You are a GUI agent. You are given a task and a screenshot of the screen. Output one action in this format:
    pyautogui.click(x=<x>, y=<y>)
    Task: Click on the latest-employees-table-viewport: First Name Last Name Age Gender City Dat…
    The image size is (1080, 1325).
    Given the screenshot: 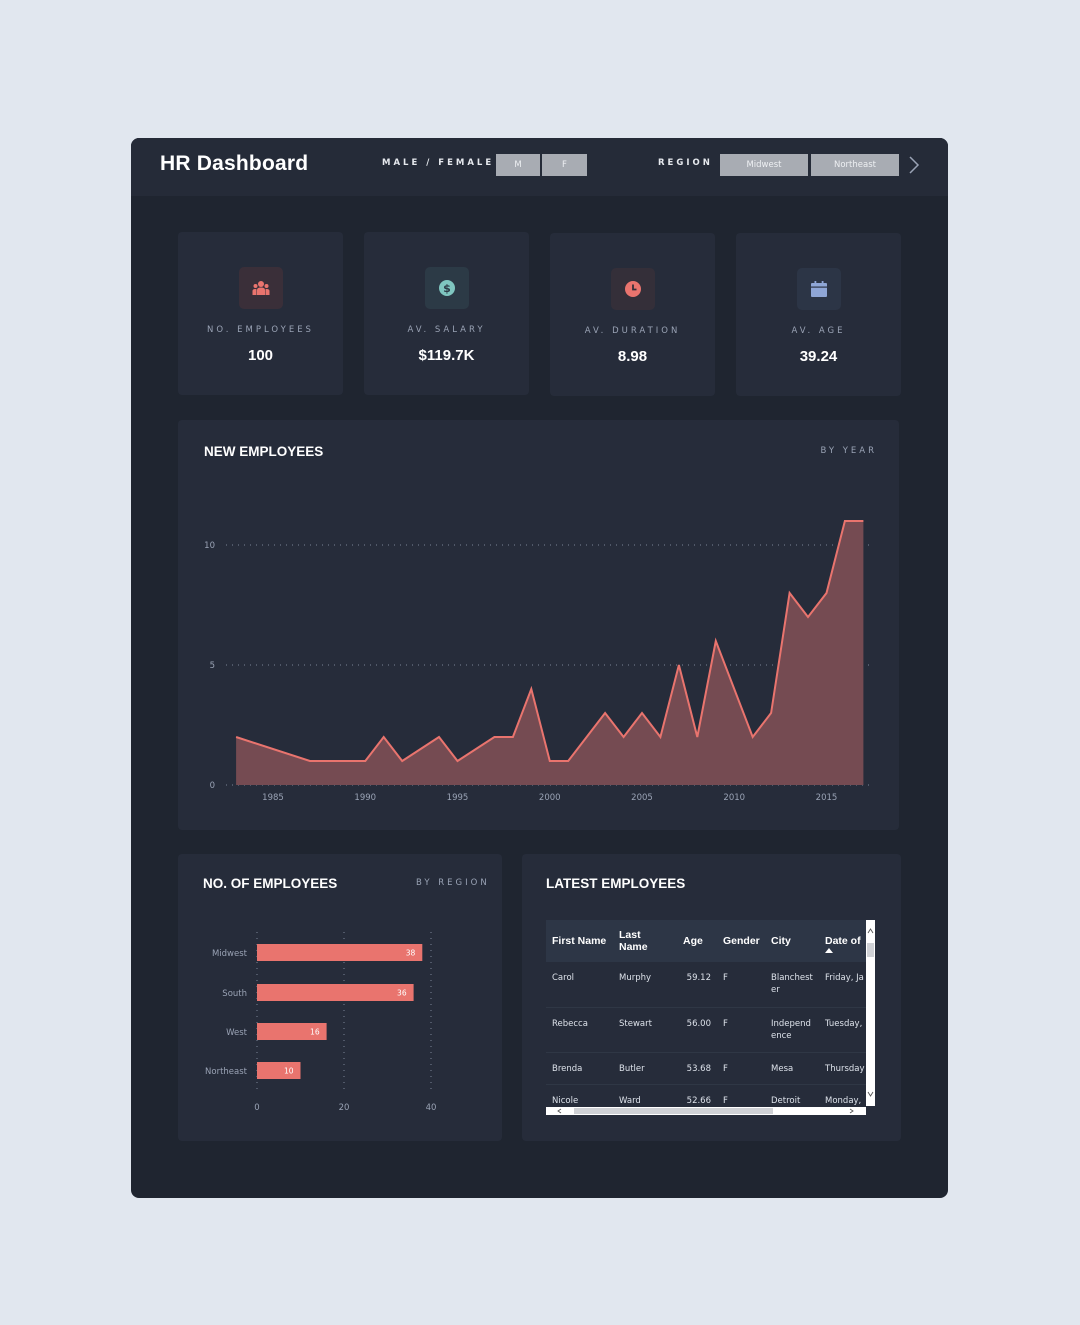 What is the action you would take?
    pyautogui.click(x=706, y=1017)
    